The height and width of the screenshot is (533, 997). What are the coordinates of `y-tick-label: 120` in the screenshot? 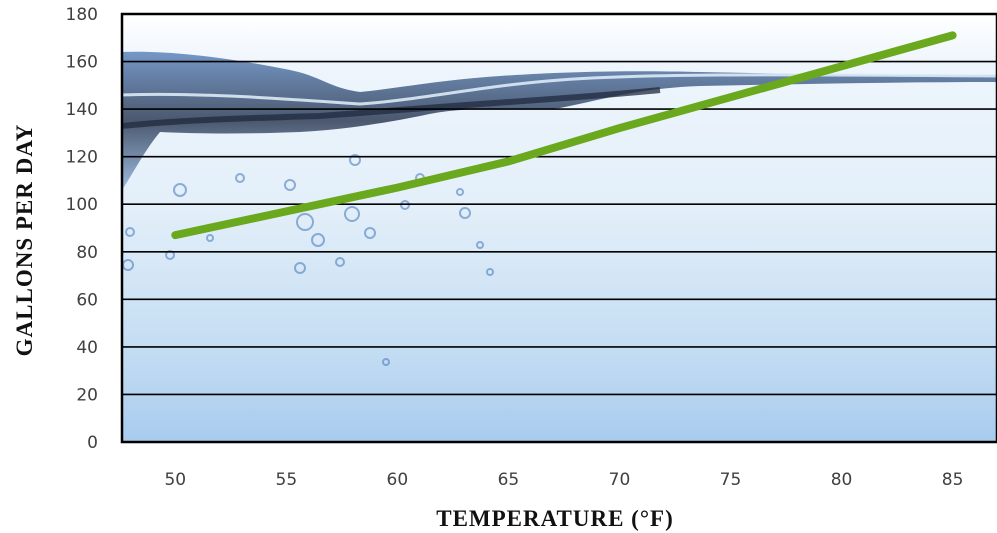 It's located at (82, 158).